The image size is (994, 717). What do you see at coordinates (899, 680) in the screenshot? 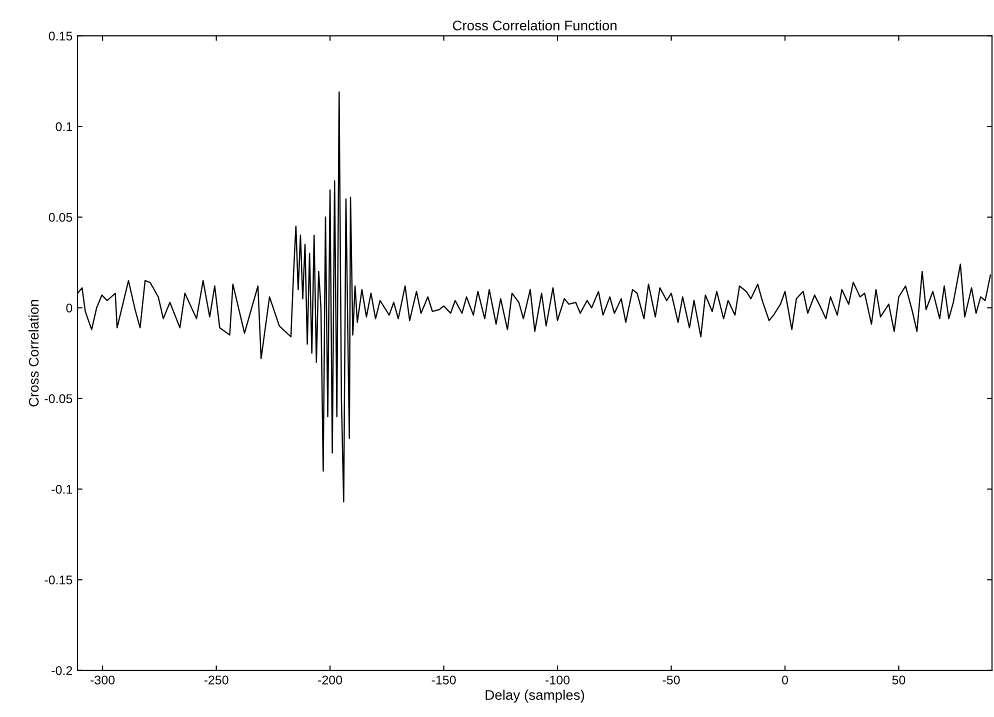
I see `x-tick-label: 50` at bounding box center [899, 680].